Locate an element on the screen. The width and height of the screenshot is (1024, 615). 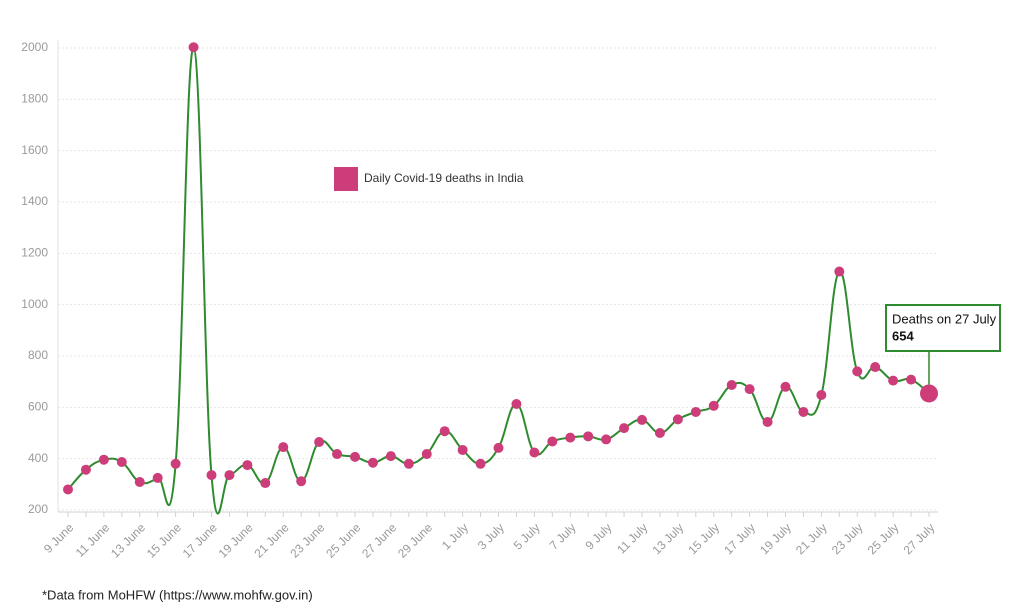
tooltip-title: Deaths on 27 July is located at coordinates (944, 318).